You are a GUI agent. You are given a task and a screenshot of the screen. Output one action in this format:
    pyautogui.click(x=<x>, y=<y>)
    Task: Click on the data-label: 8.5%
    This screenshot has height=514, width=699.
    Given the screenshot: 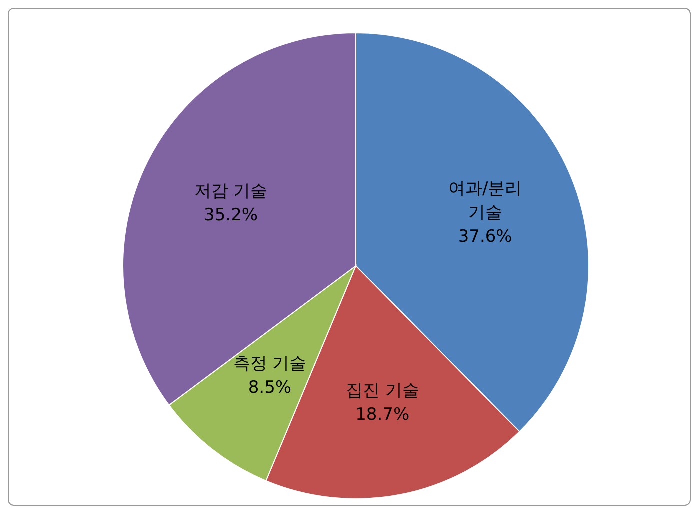 What is the action you would take?
    pyautogui.click(x=270, y=388)
    